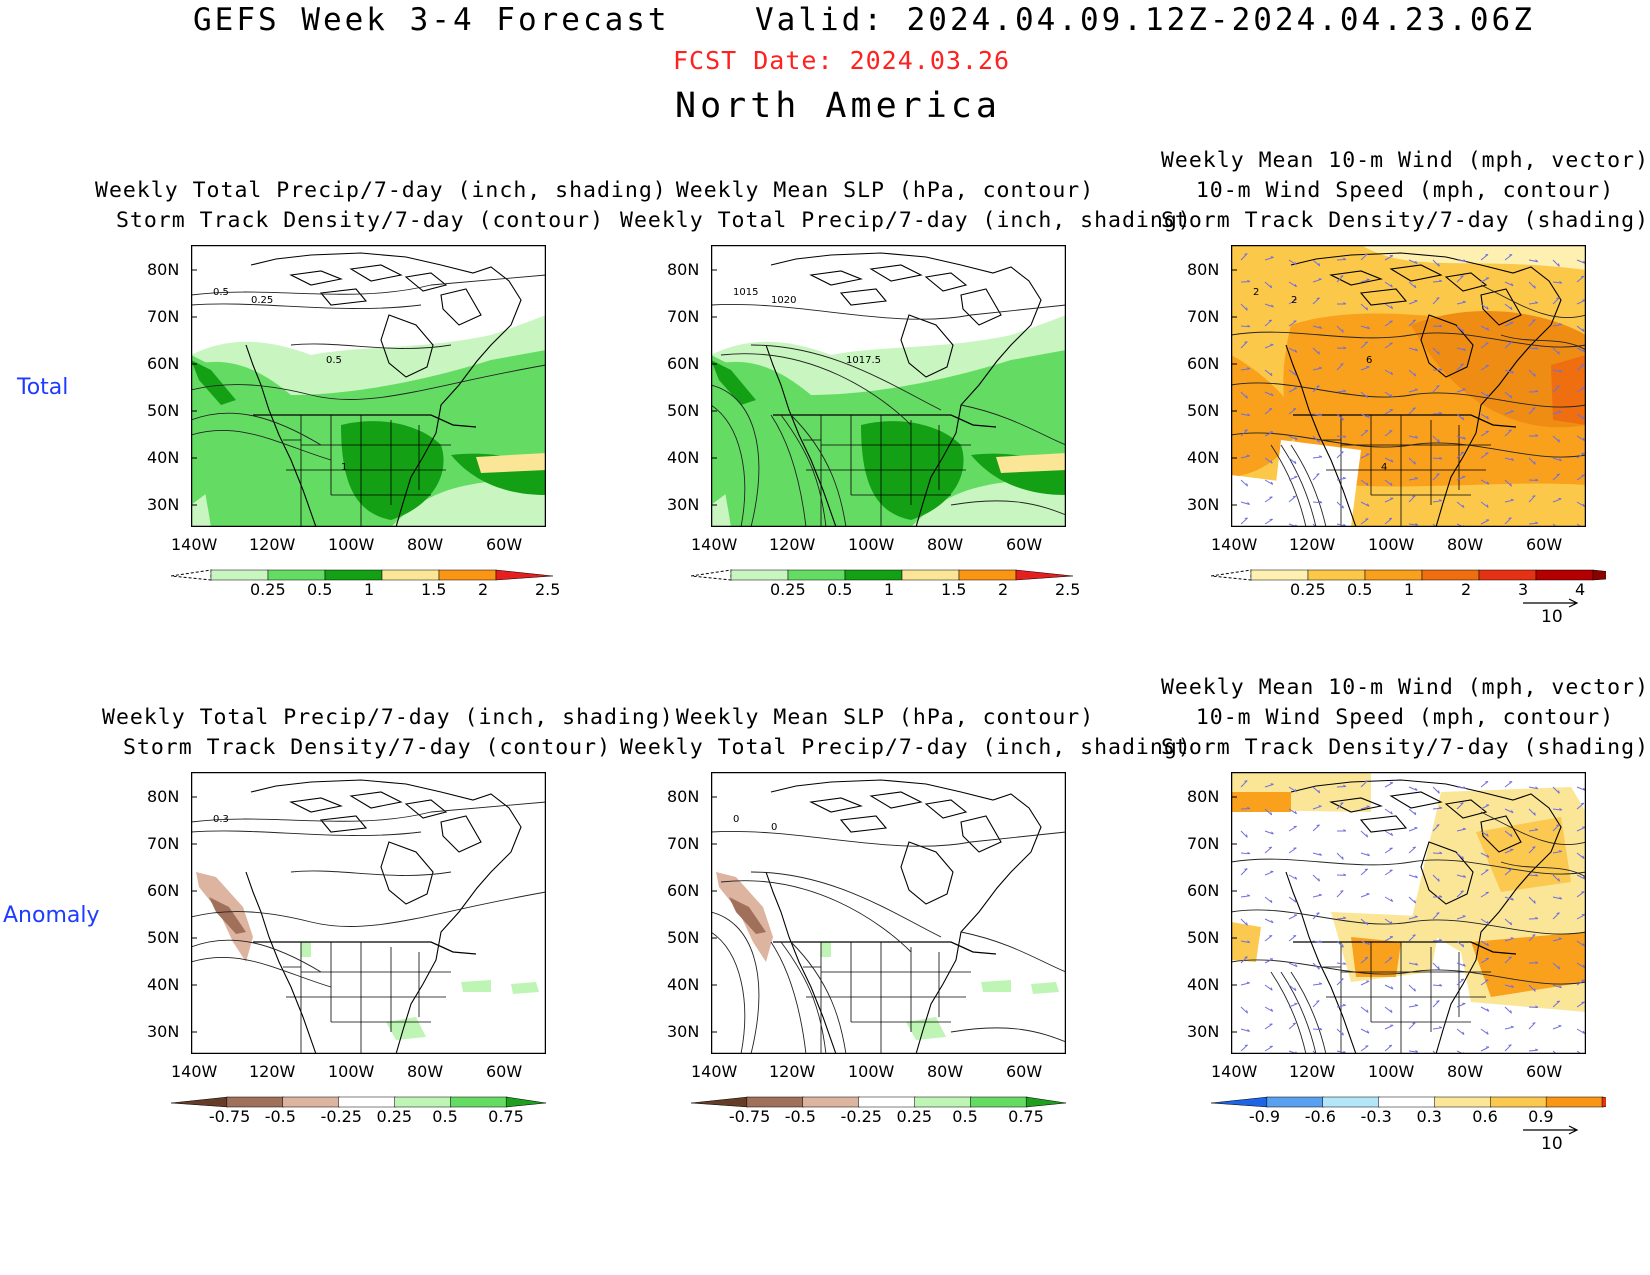  What do you see at coordinates (888, 913) in the screenshot?
I see `map-anom-slp: 00` at bounding box center [888, 913].